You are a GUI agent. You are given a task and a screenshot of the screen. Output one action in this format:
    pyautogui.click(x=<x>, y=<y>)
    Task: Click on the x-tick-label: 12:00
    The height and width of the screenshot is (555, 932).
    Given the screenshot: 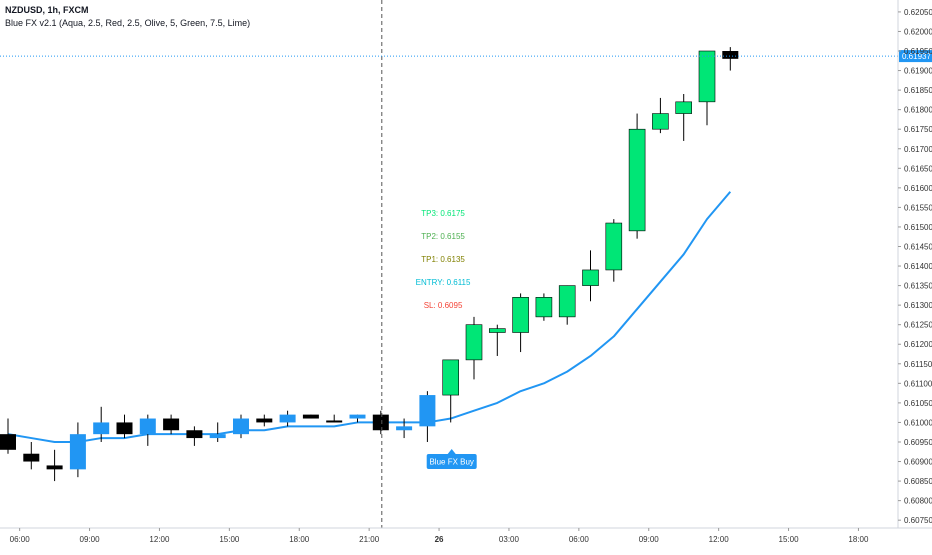 What is the action you would take?
    pyautogui.click(x=719, y=539)
    